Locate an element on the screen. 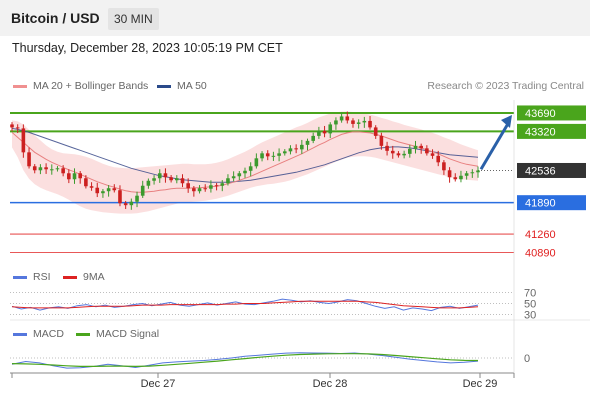 The width and height of the screenshot is (590, 400). rsi-line is located at coordinates (245, 305).